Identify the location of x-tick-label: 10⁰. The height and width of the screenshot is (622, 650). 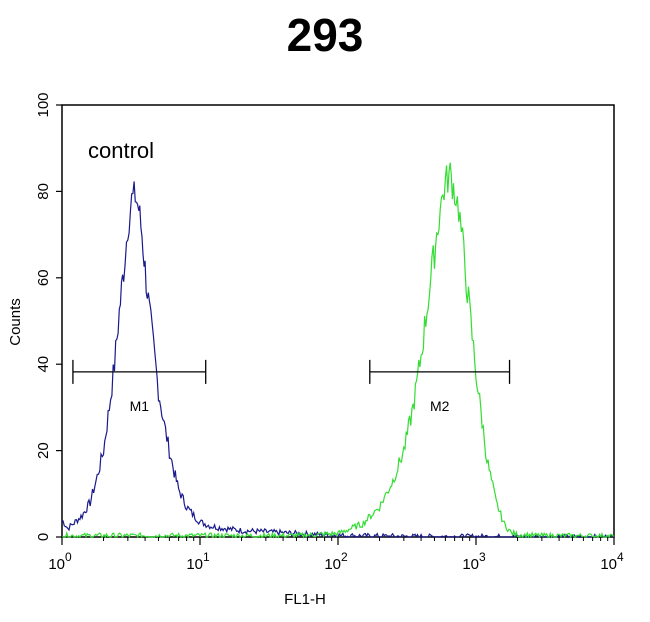
(60, 561).